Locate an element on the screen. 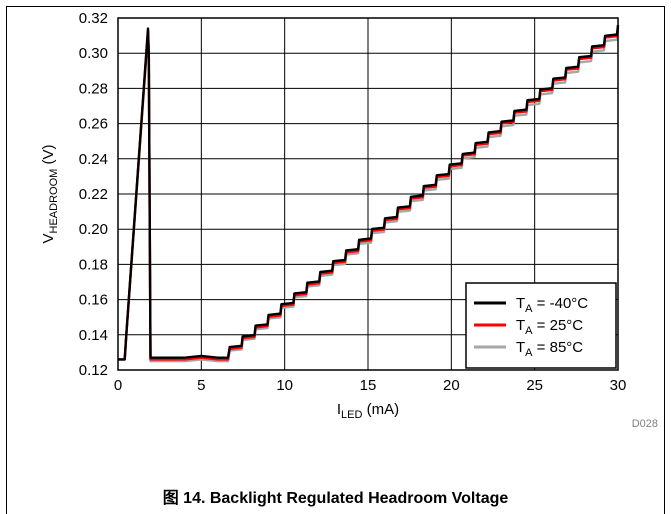 The image size is (671, 514). y-tick-label: 0.24 is located at coordinates (93, 159).